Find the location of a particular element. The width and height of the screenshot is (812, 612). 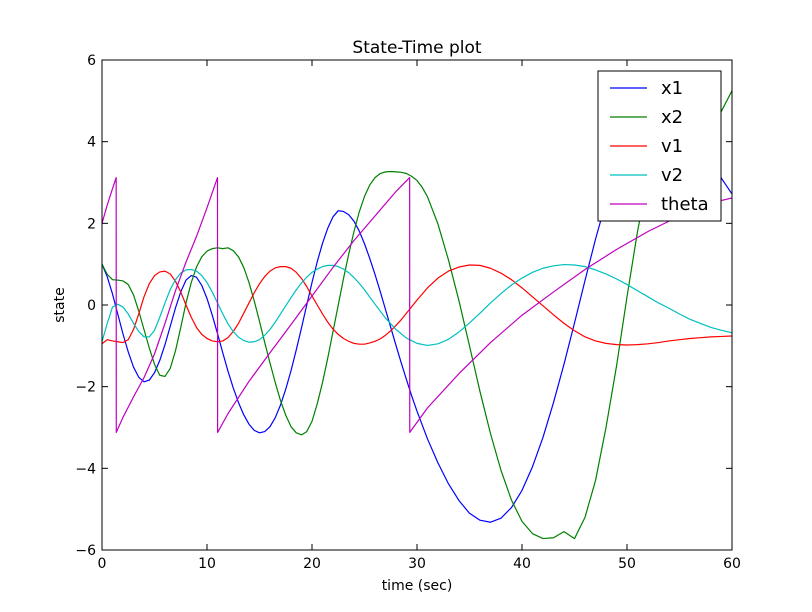

x-tick-label: 10 is located at coordinates (207, 564).